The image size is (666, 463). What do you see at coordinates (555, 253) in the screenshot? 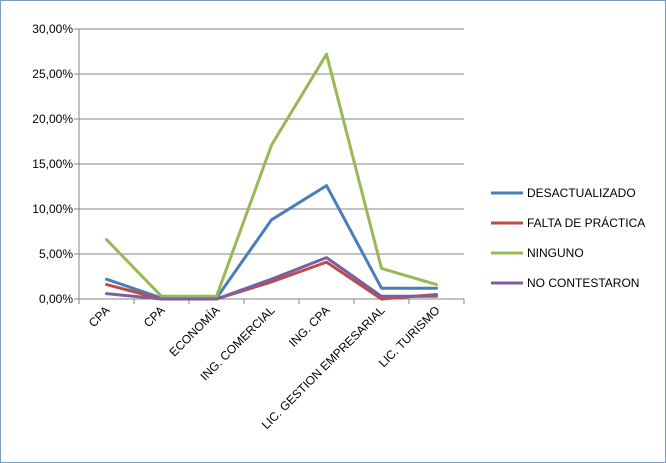
I see `legend-label: NINGUNO` at bounding box center [555, 253].